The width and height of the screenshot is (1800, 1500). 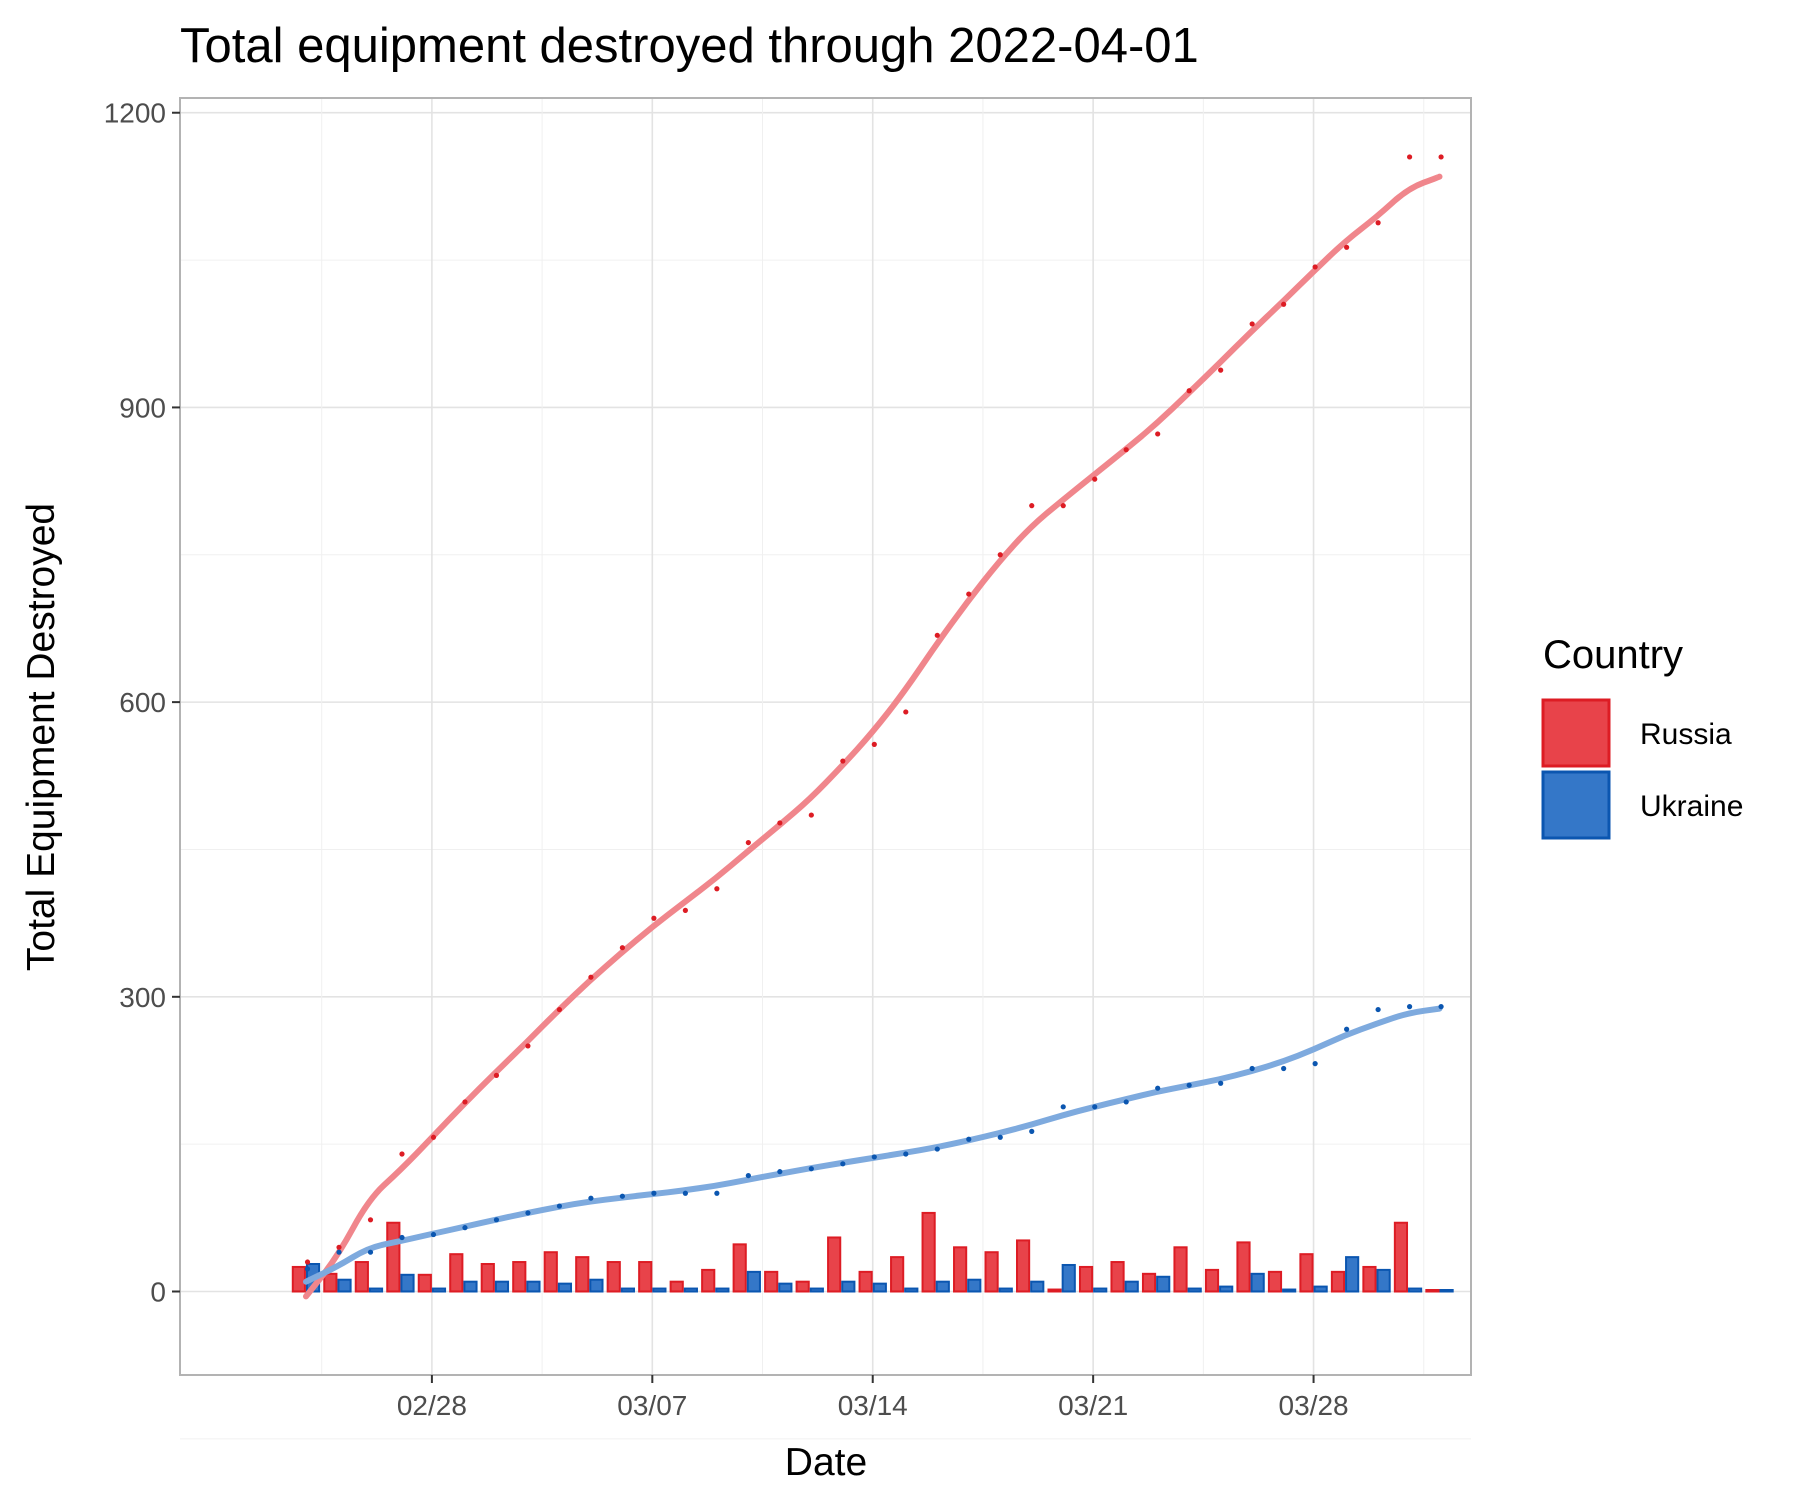 What do you see at coordinates (1613, 655) in the screenshot?
I see `legend-title: Country` at bounding box center [1613, 655].